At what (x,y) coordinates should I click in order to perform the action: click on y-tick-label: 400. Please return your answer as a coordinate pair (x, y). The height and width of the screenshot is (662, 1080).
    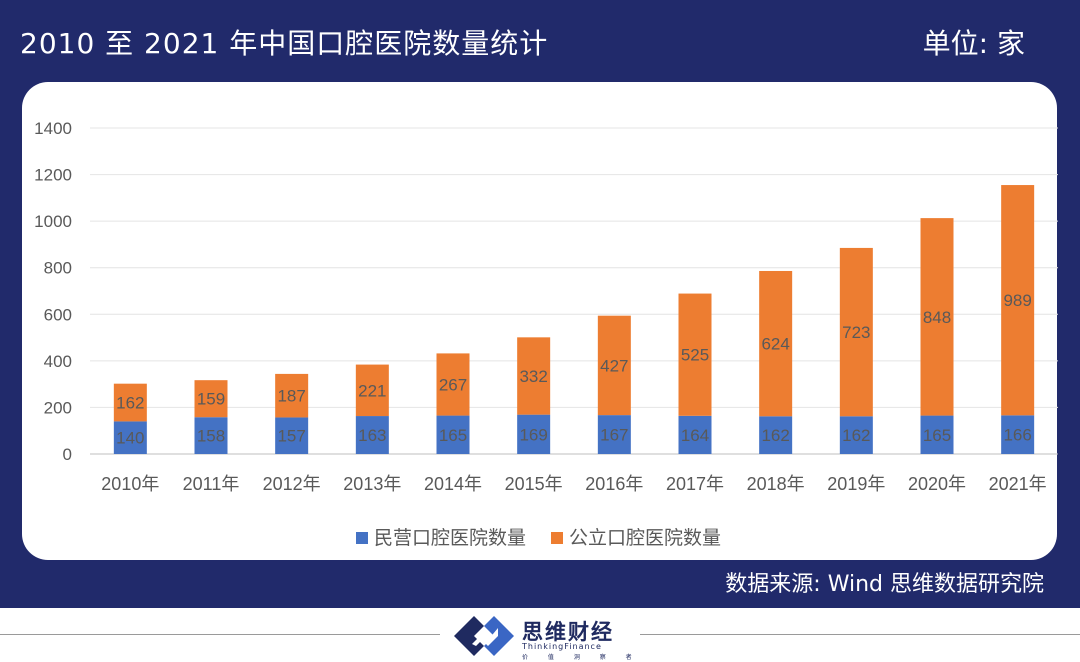
    Looking at the image, I should click on (58, 361).